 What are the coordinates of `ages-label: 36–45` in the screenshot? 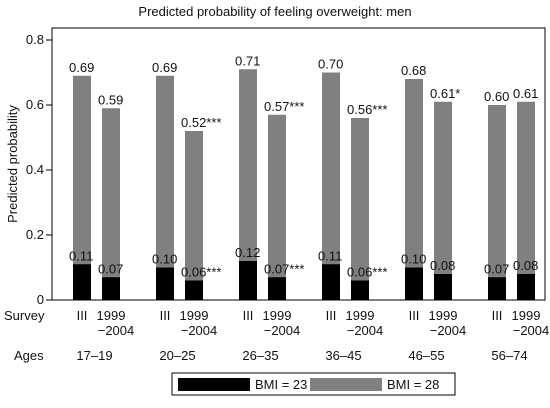 It's located at (343, 355).